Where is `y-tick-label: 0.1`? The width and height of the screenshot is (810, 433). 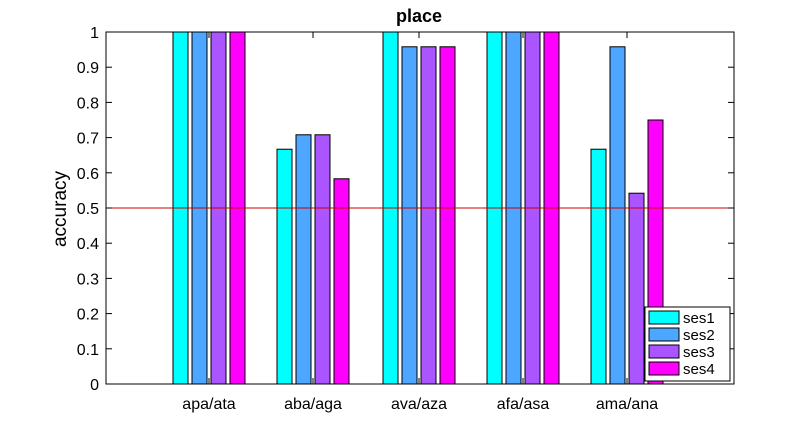
y-tick-label: 0.1 is located at coordinates (88, 350).